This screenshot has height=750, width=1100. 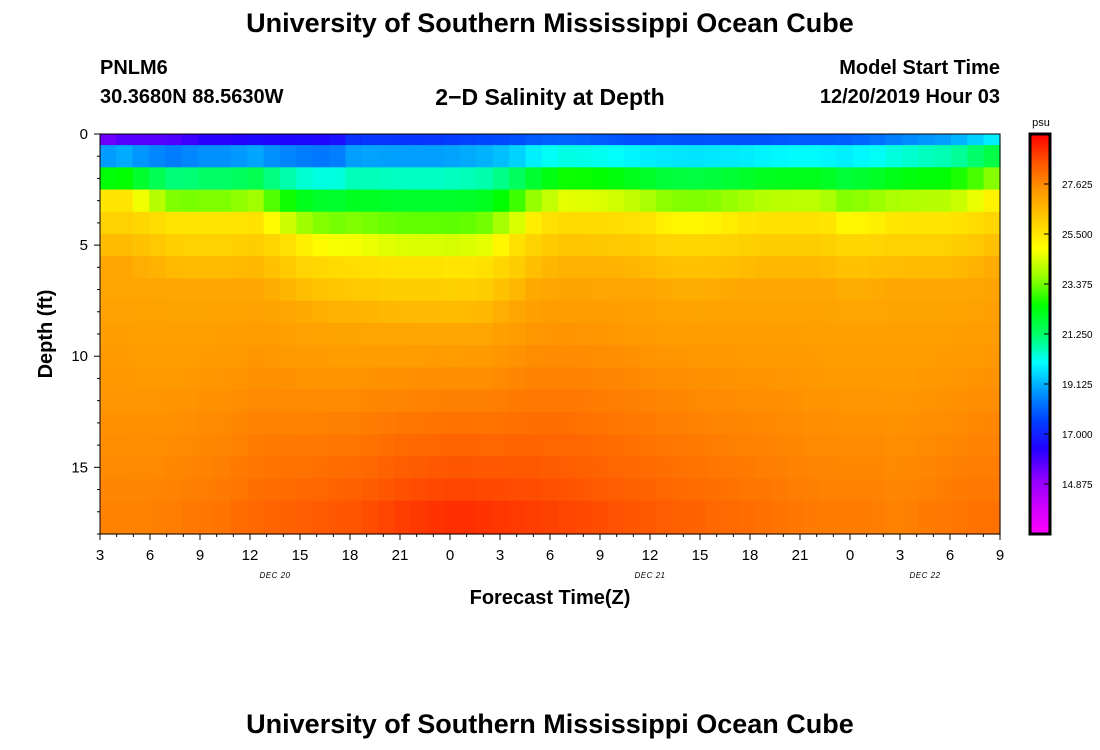 What do you see at coordinates (650, 555) in the screenshot?
I see `x-tick-label: 12` at bounding box center [650, 555].